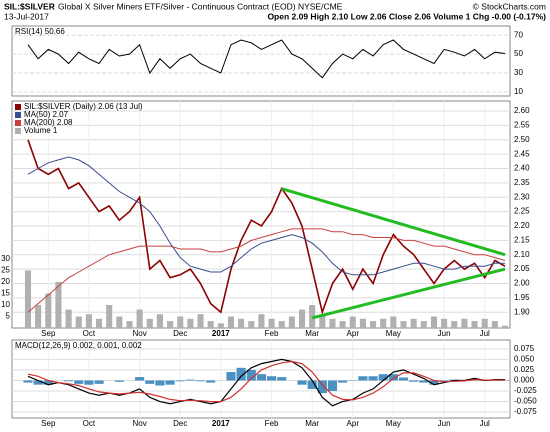 This screenshot has height=432, width=550. What do you see at coordinates (272, 333) in the screenshot?
I see `x-tick-label: Feb` at bounding box center [272, 333].